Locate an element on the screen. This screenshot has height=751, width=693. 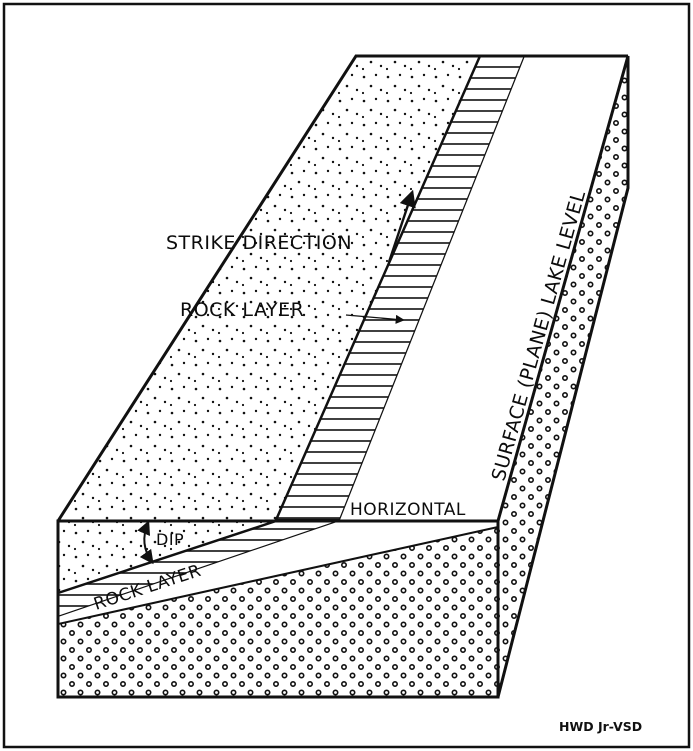
rock-layer-pointer is located at coordinates (375, 319).